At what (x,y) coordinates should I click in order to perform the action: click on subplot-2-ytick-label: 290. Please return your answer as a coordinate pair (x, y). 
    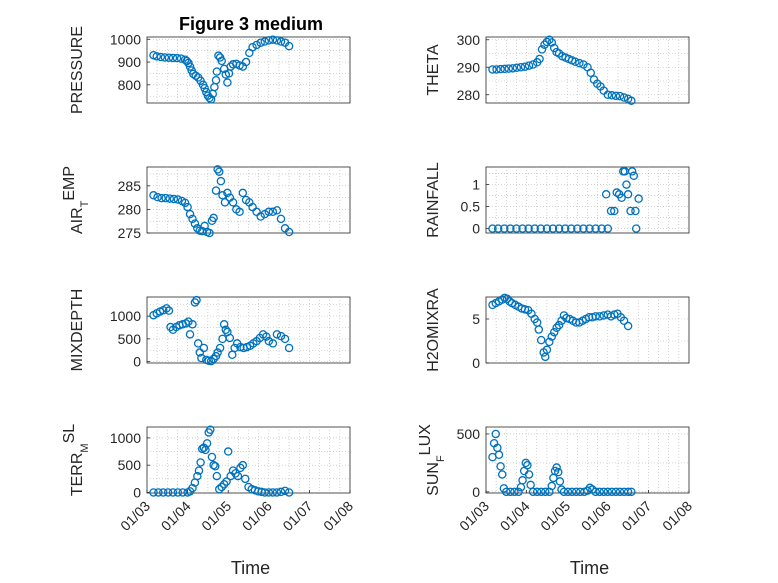
    Looking at the image, I should click on (469, 67).